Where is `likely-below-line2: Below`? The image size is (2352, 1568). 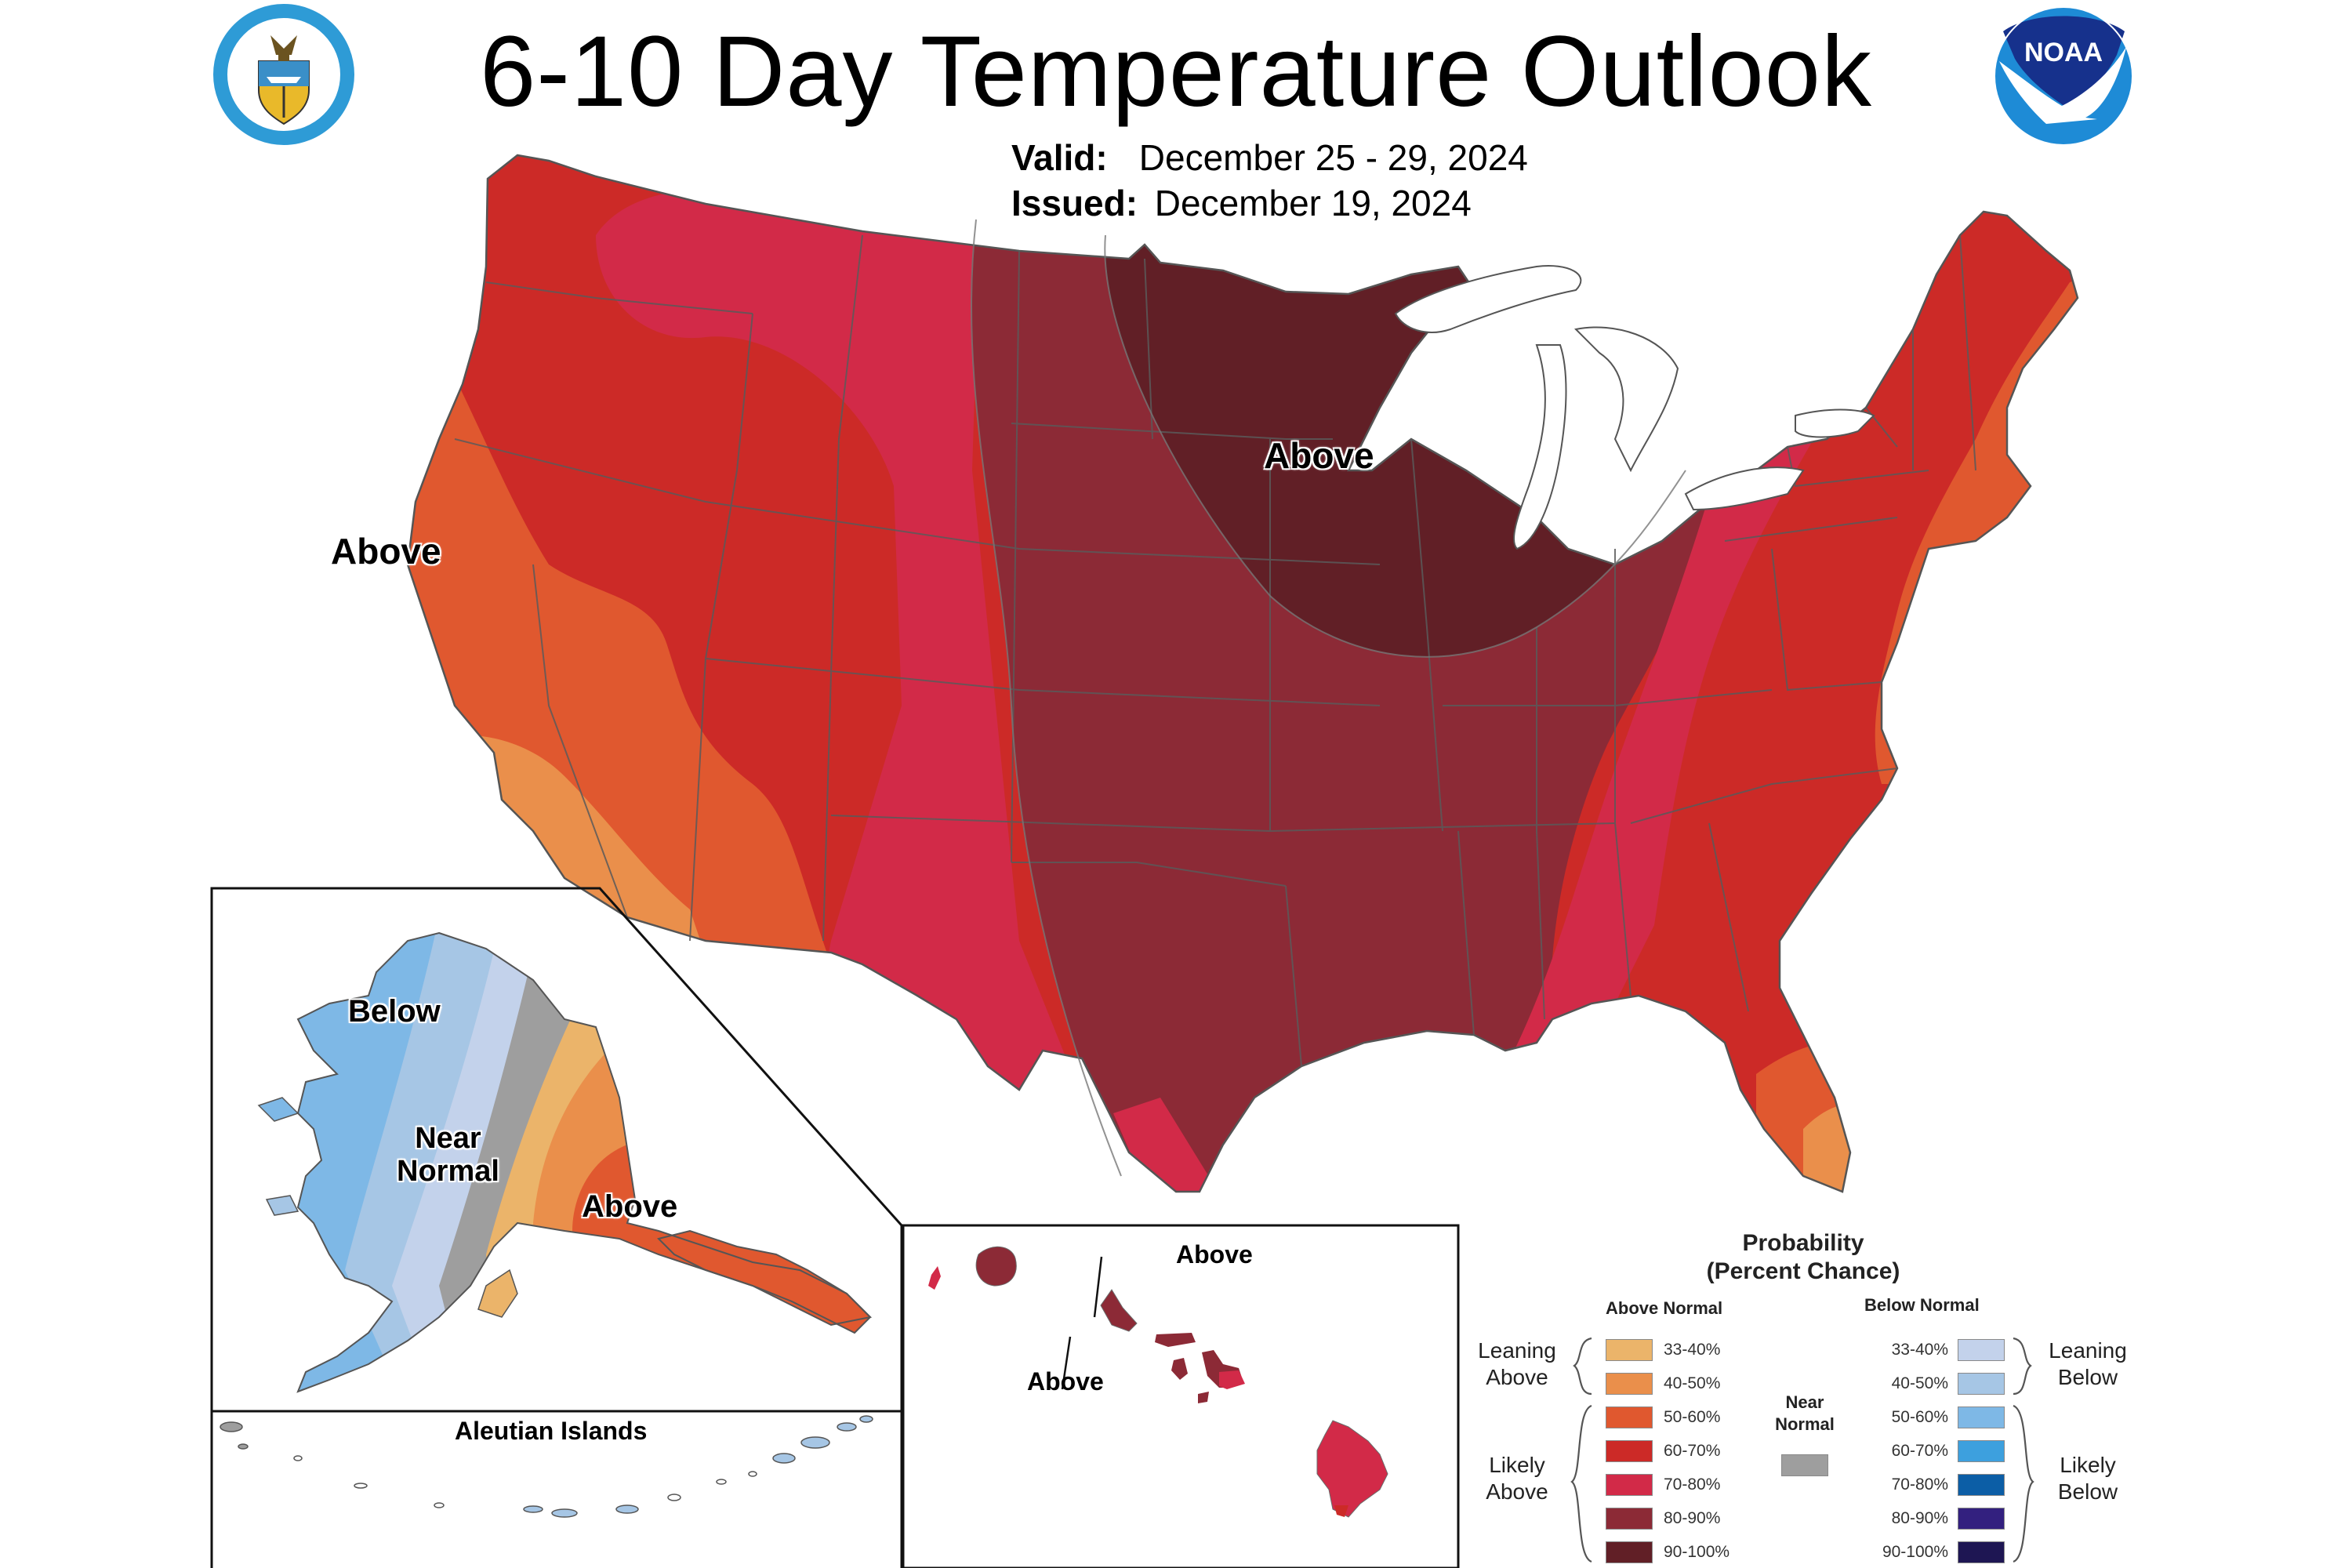
likely-below-line2: Below is located at coordinates (2087, 1491).